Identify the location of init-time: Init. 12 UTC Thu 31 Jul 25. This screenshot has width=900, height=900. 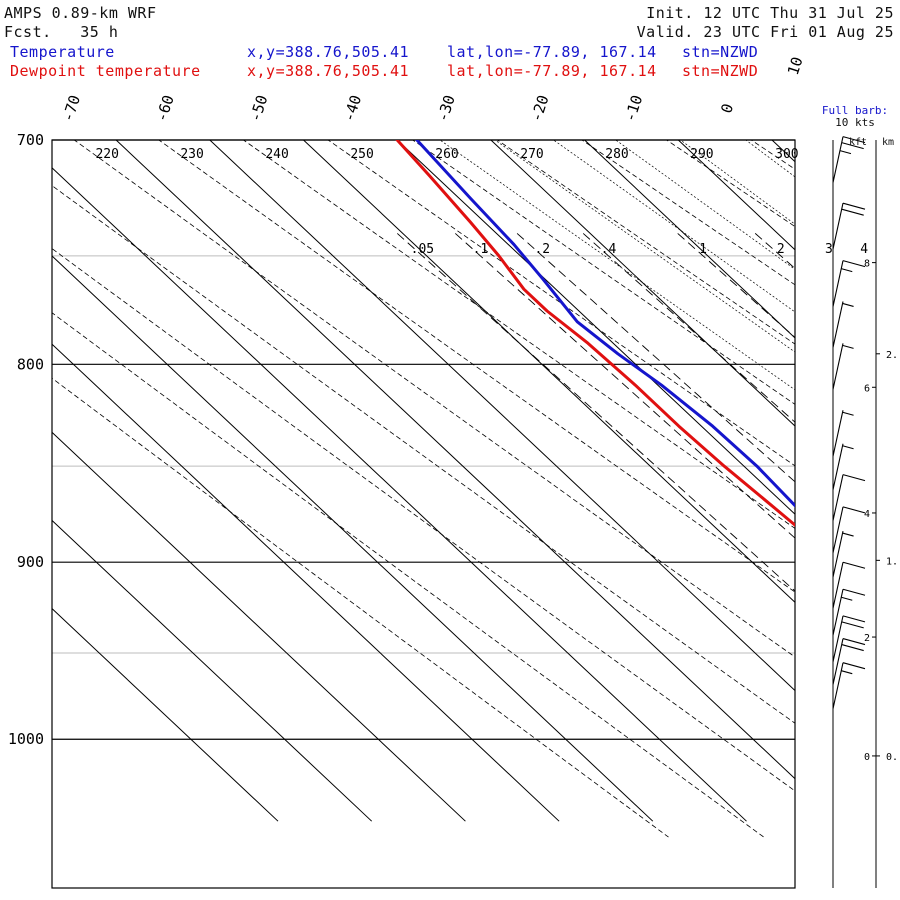
(770, 13).